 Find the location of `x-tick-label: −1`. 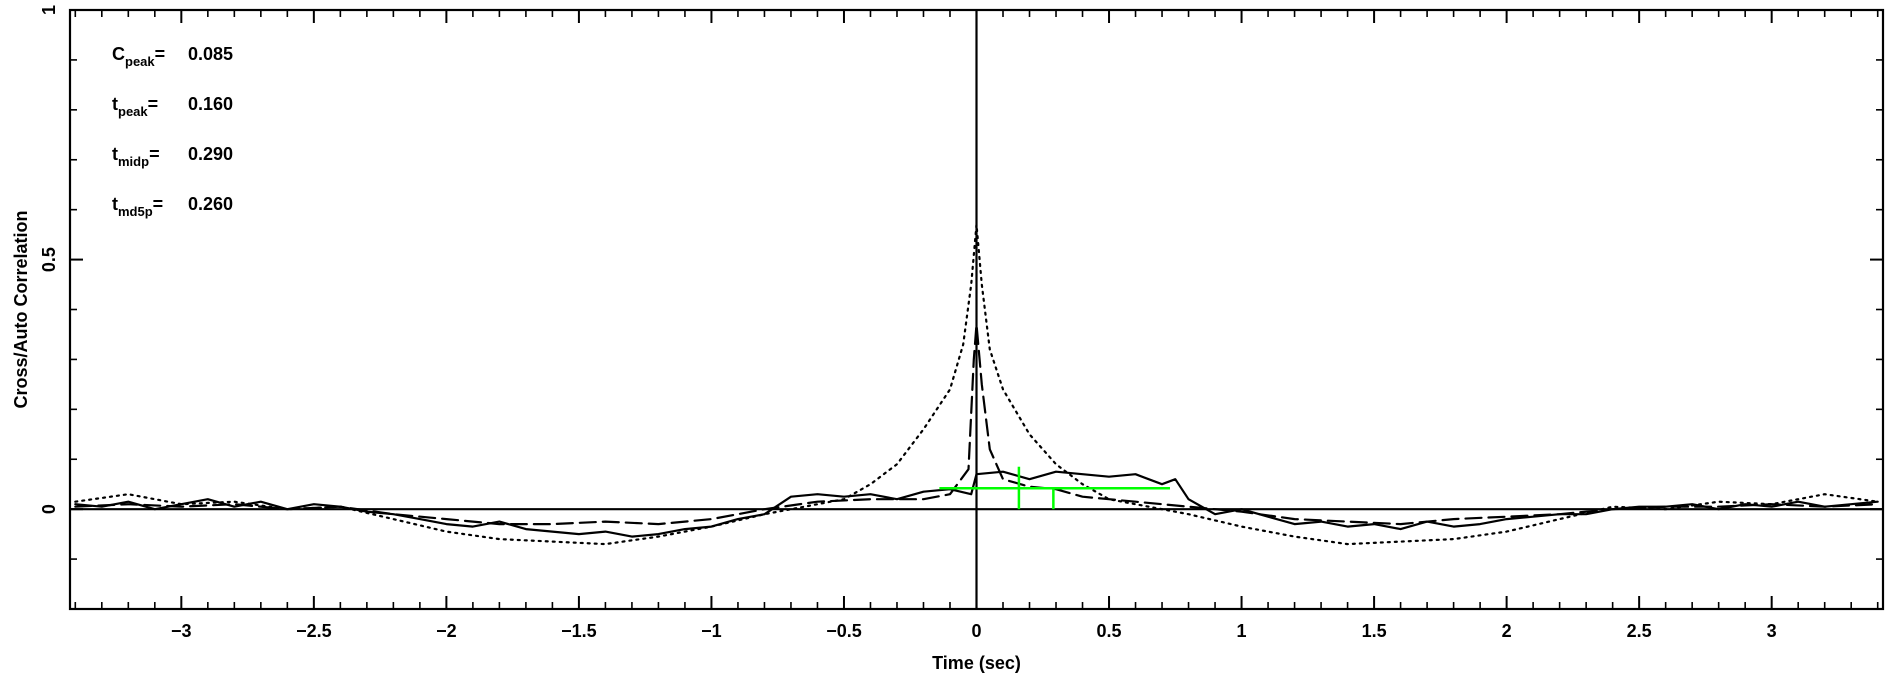

x-tick-label: −1 is located at coordinates (711, 631).